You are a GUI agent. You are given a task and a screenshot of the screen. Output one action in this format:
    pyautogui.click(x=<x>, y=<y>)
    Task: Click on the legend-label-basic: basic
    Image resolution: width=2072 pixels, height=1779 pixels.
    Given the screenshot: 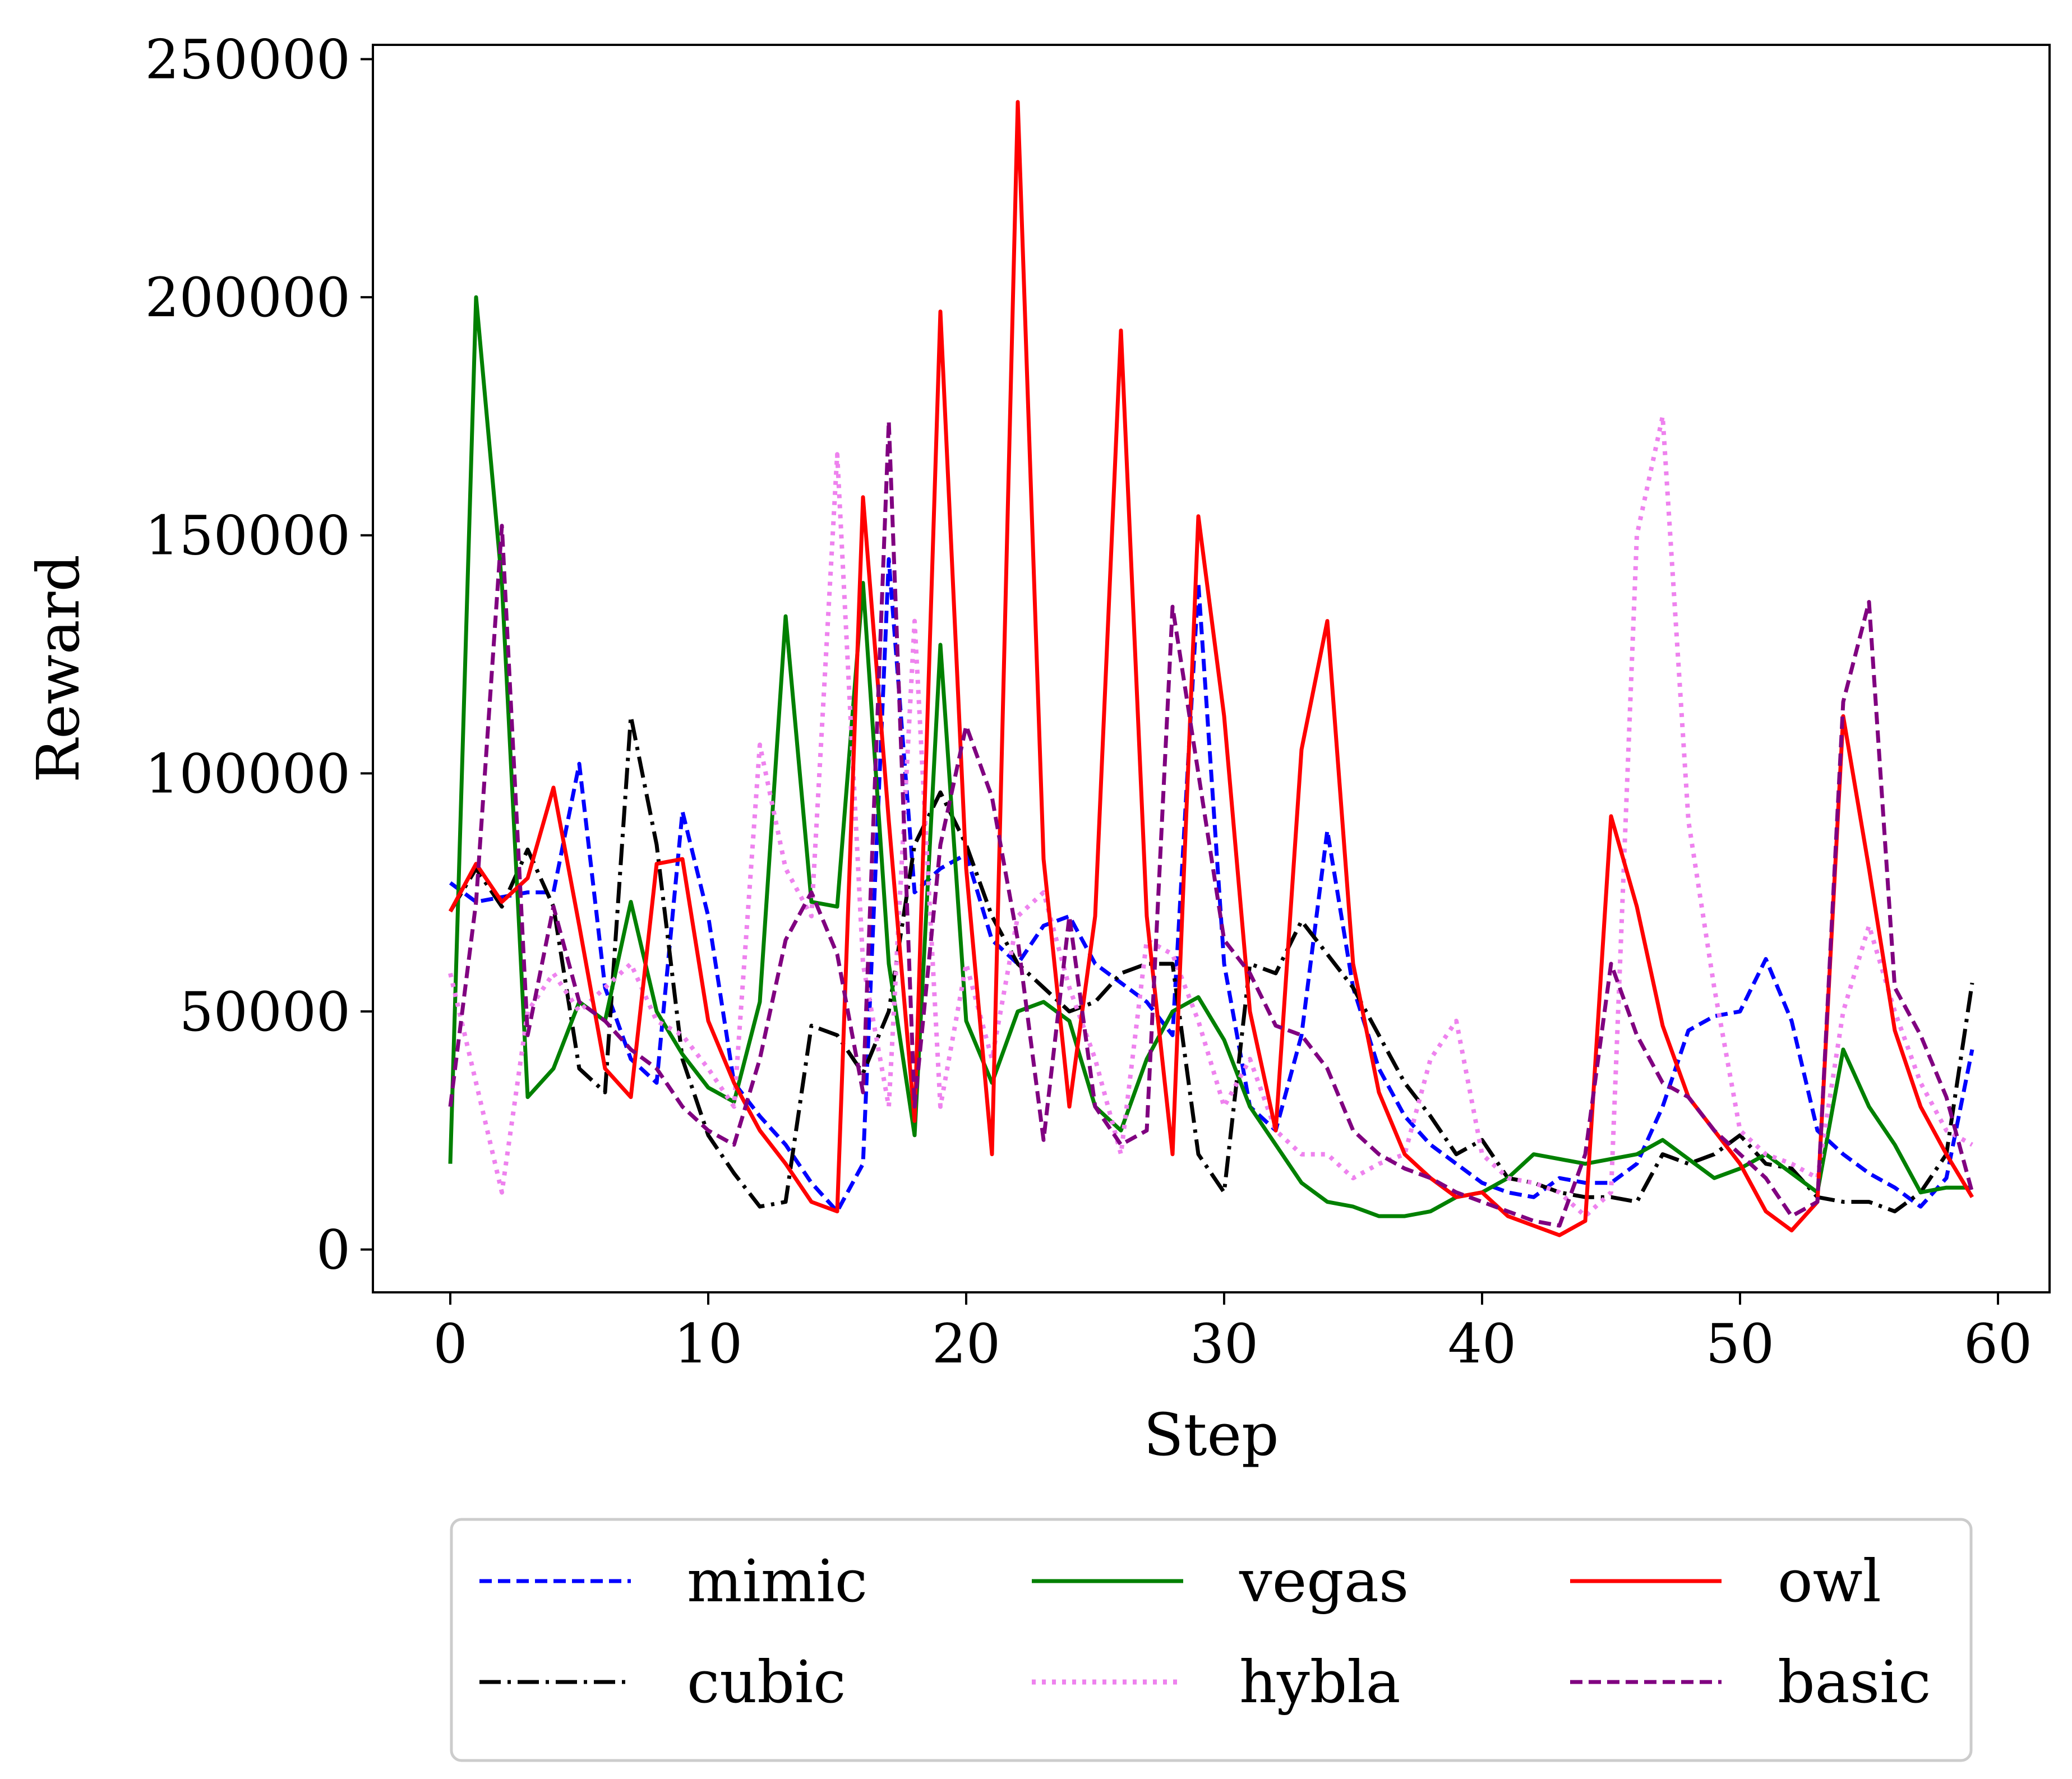 What is the action you would take?
    pyautogui.click(x=1854, y=1682)
    